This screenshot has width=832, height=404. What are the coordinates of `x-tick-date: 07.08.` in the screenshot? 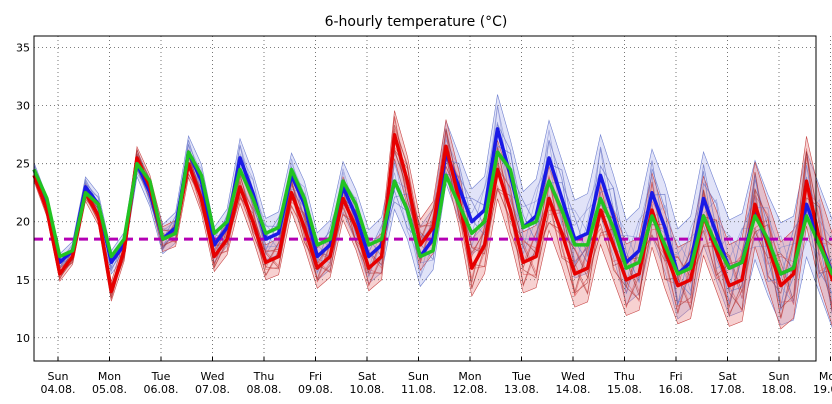 It's located at (212, 389).